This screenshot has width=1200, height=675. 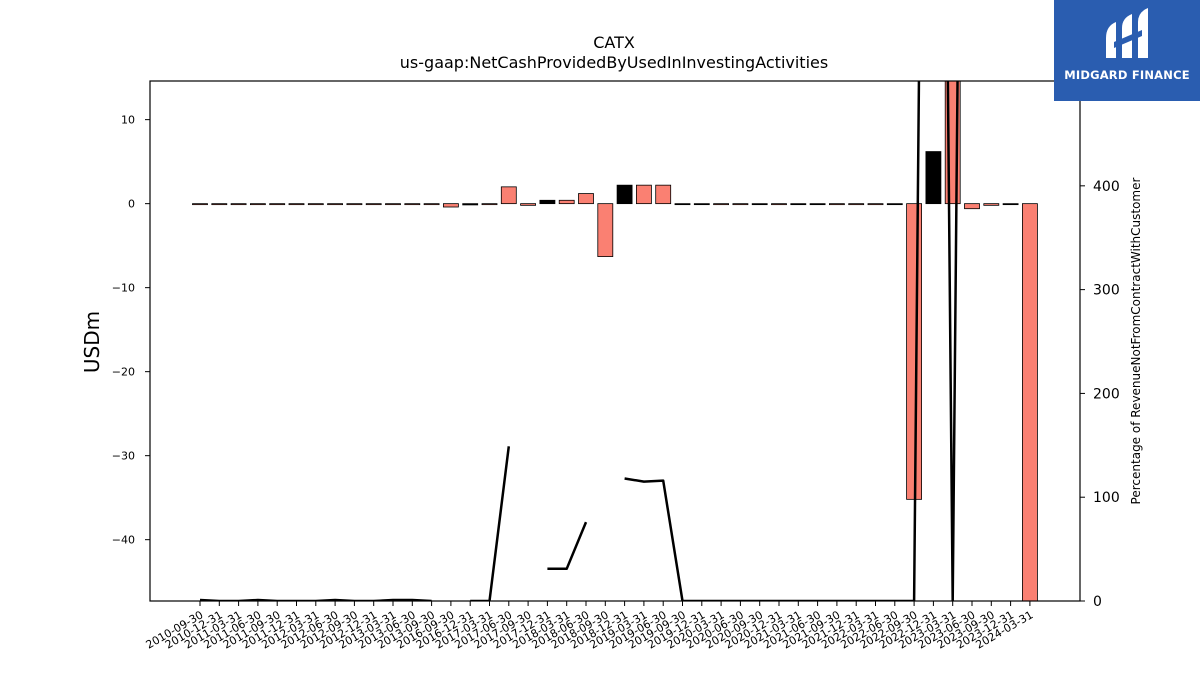 I want to click on logo: MIDGARD FINANCE, so click(x=1127, y=50).